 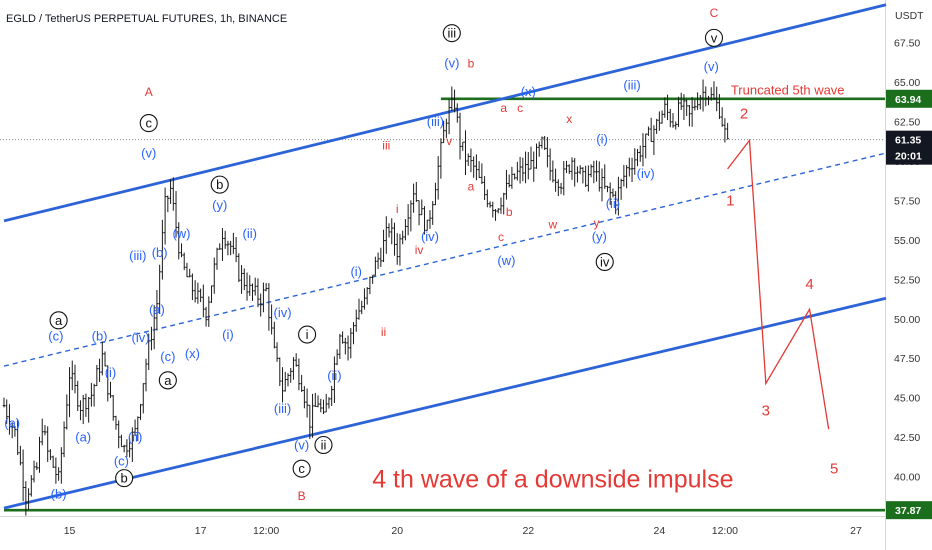 What do you see at coordinates (744, 114) in the screenshot?
I see `projection-wave-label: 2` at bounding box center [744, 114].